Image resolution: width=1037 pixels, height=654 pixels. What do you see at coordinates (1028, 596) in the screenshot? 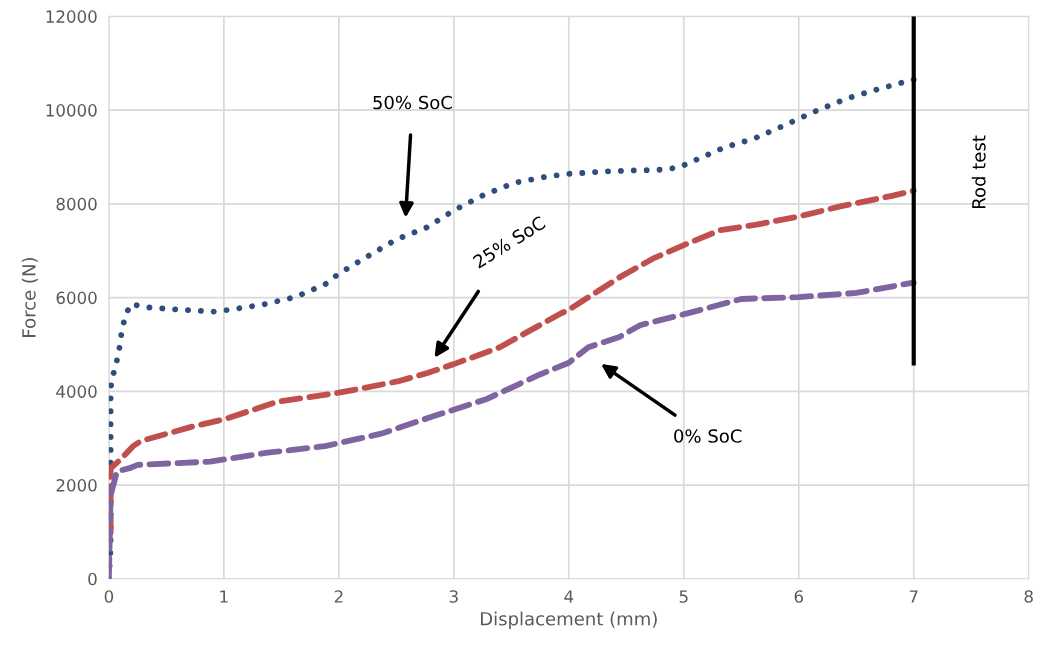
I see `x-tick-label: 8` at bounding box center [1028, 596].